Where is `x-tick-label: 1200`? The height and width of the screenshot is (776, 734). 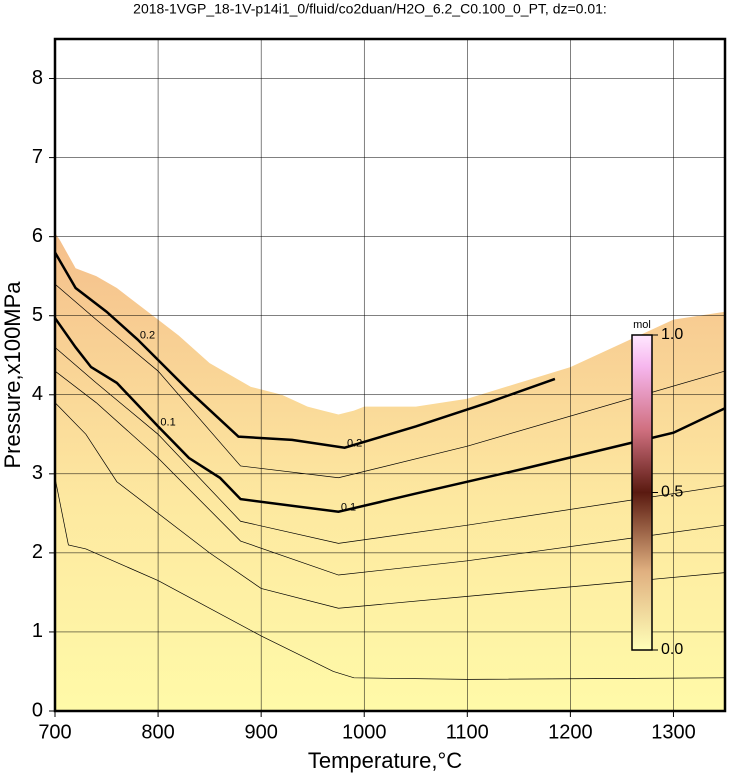 x-tick-label: 1200 is located at coordinates (570, 732).